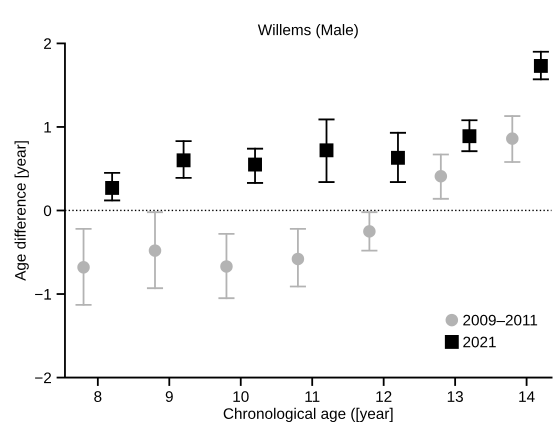  I want to click on y-tick-label: −1, so click(43, 294).